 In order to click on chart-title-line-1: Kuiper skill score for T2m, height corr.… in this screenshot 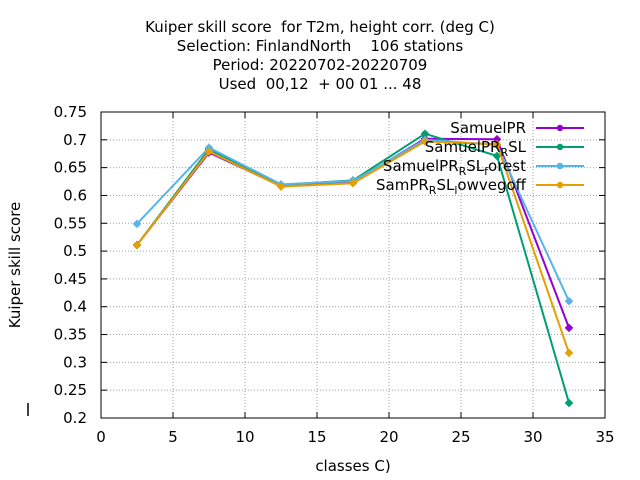, I will do `click(320, 27)`.